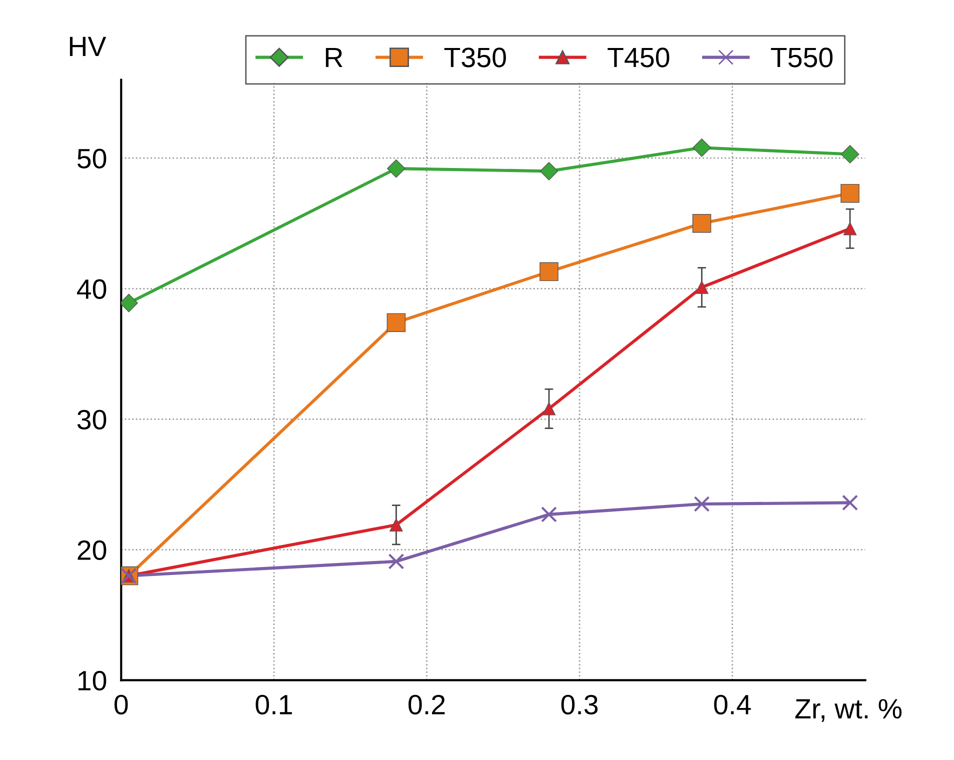  What do you see at coordinates (91, 420) in the screenshot?
I see `y-tick-label: 30` at bounding box center [91, 420].